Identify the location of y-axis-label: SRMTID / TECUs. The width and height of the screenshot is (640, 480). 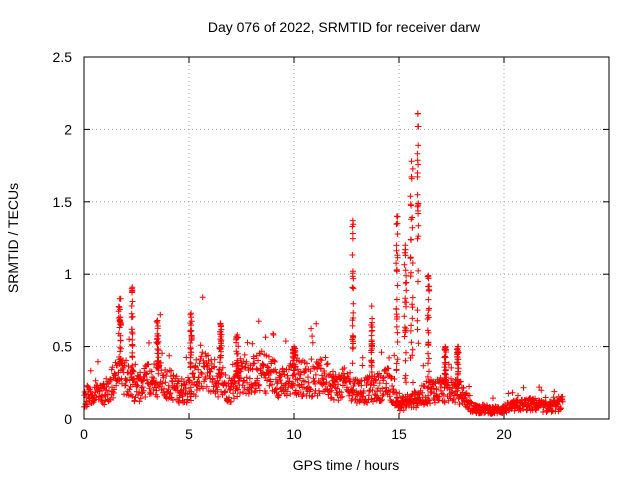
(13, 238).